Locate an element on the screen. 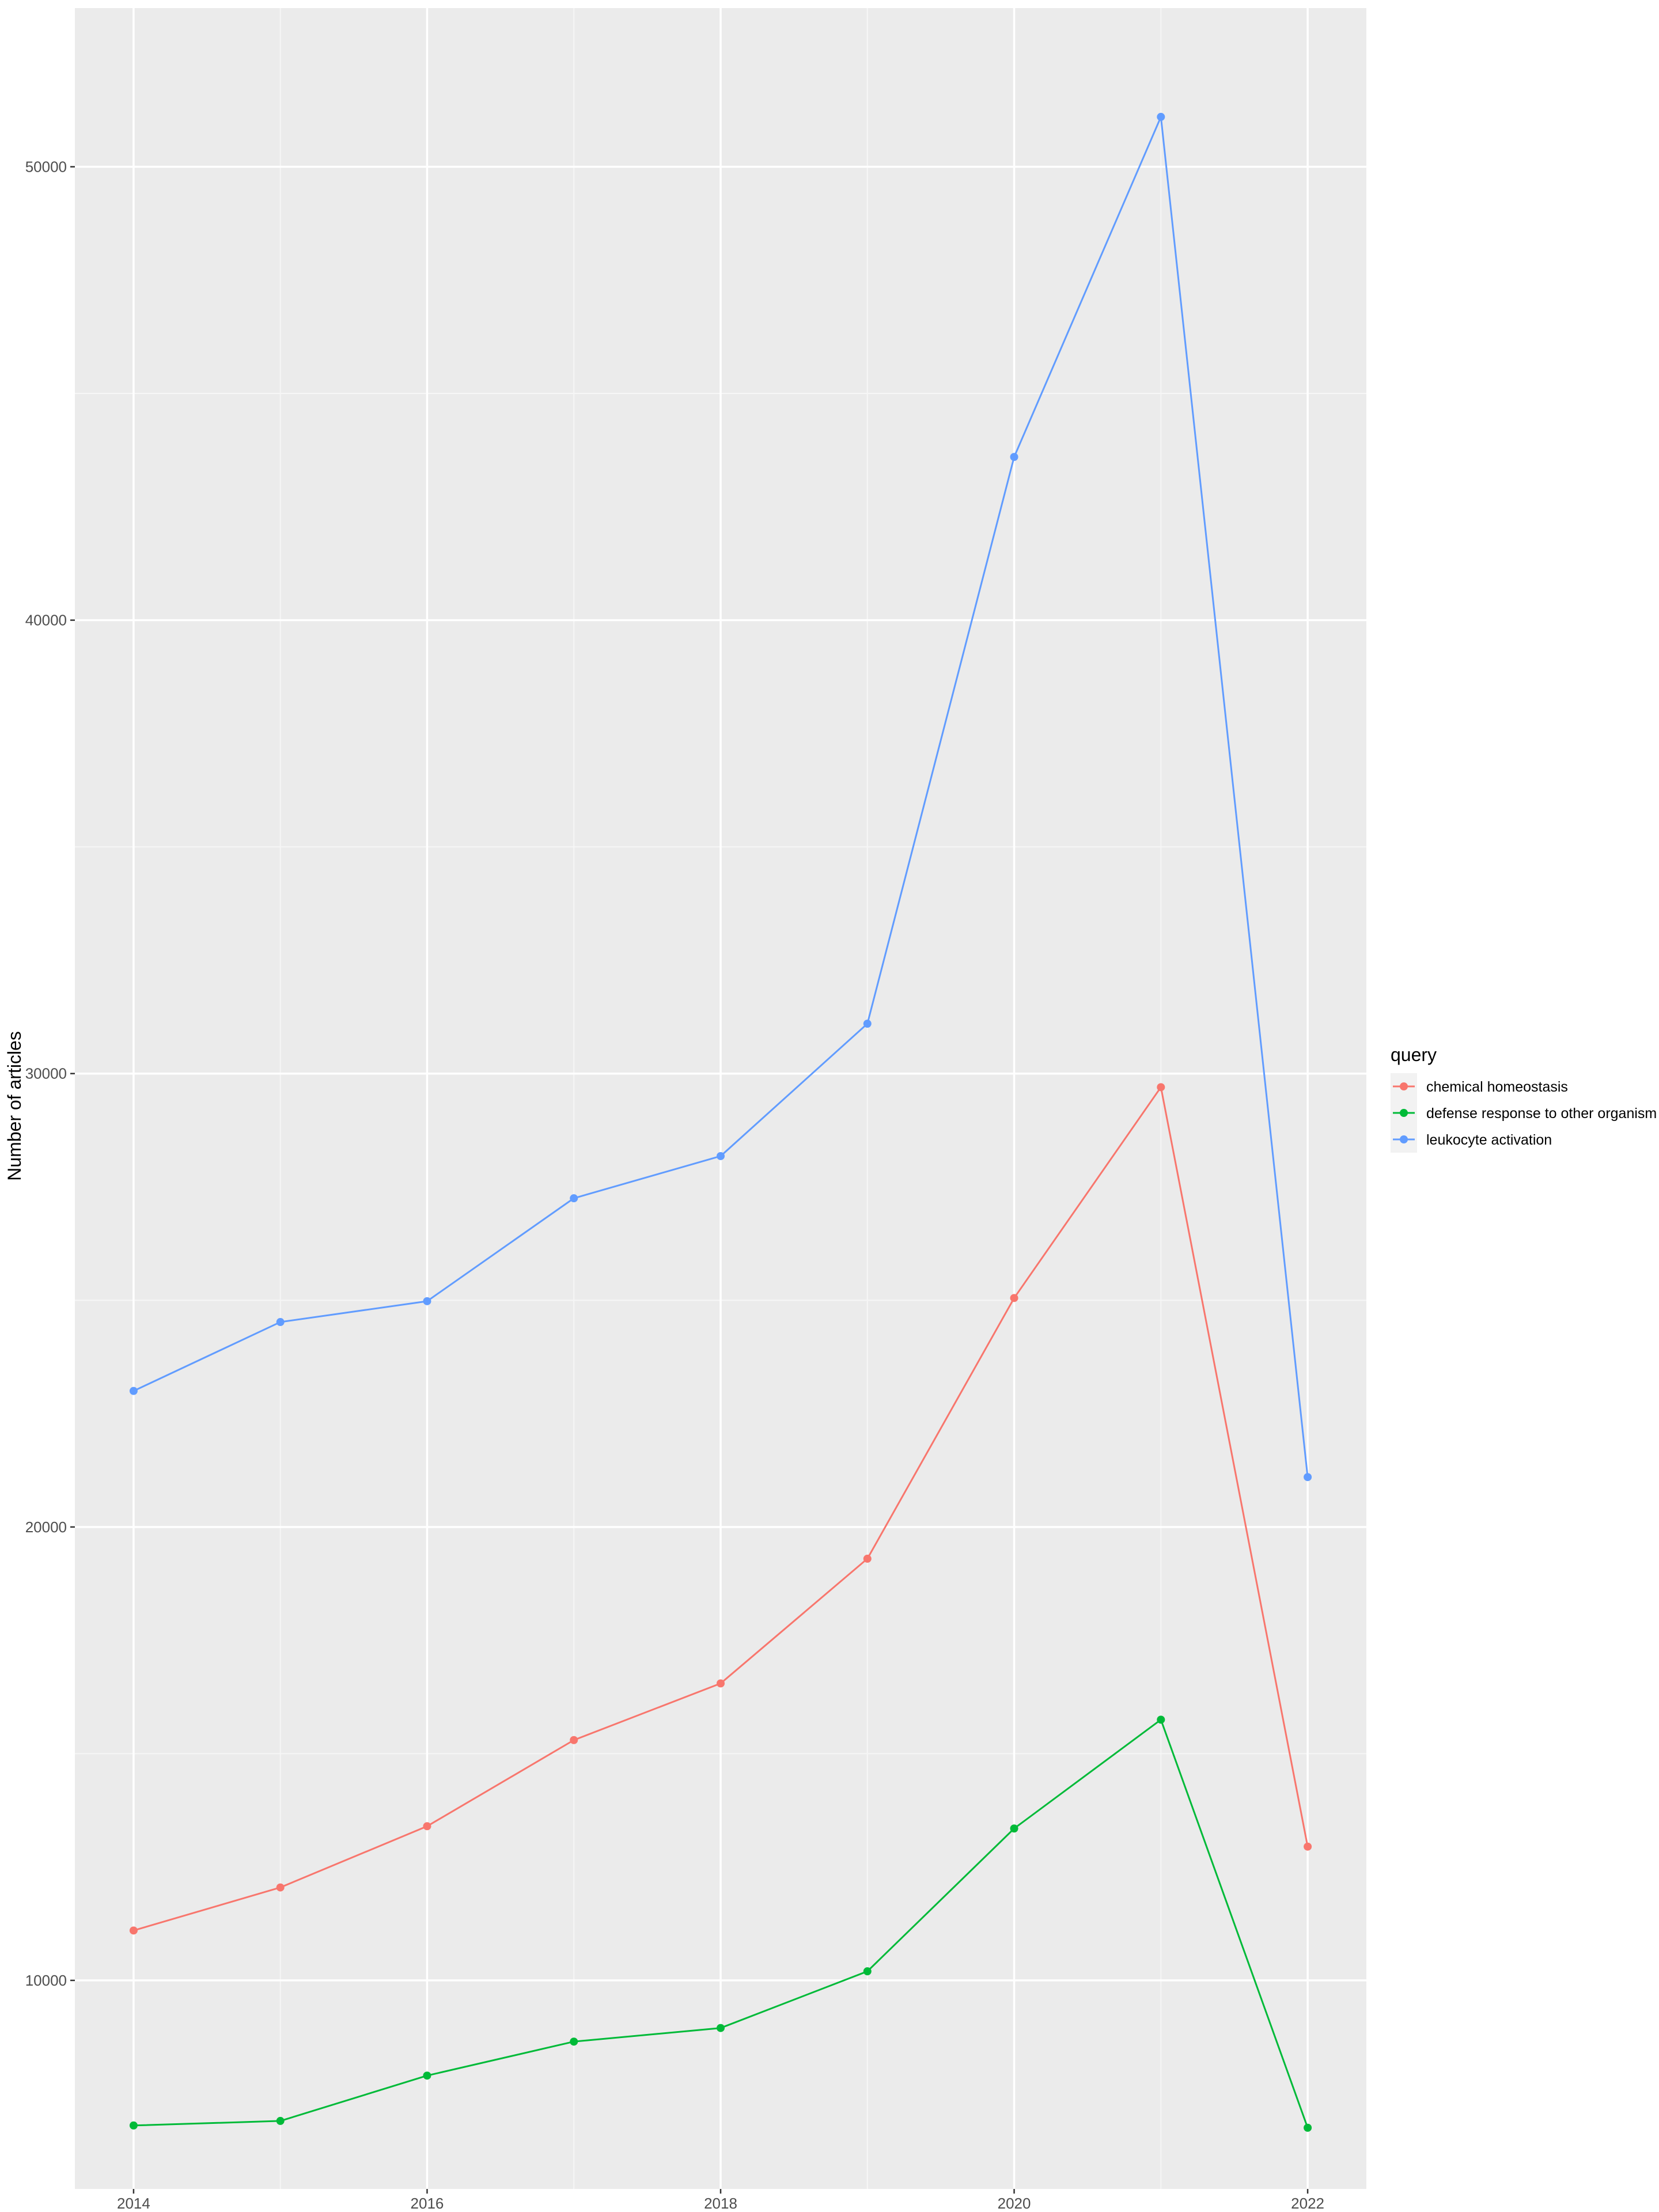  x-tick-label: 2022 is located at coordinates (1307, 2203).